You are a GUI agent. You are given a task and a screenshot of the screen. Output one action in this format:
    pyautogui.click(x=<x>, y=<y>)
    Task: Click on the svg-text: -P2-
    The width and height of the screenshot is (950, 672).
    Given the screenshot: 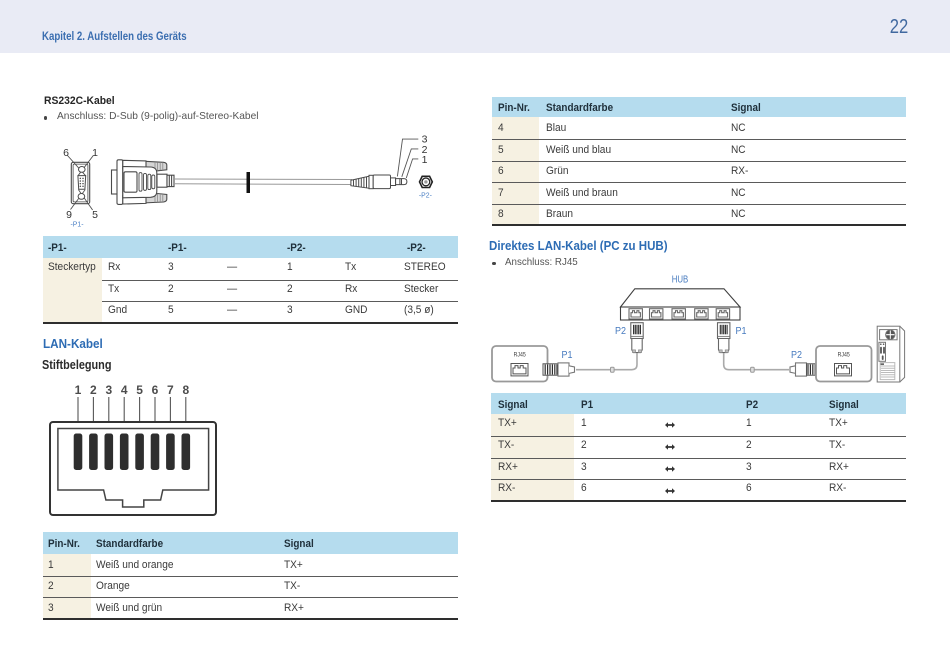 What is the action you would take?
    pyautogui.click(x=425, y=195)
    